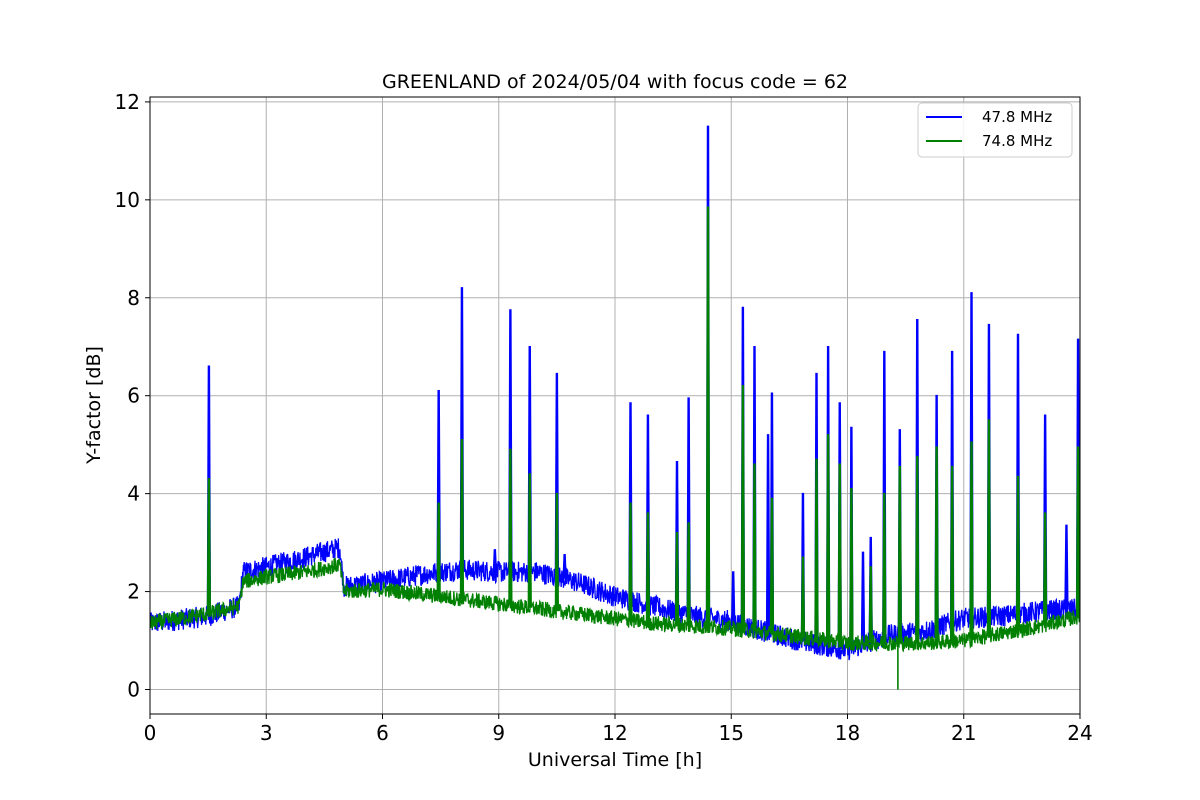 The height and width of the screenshot is (800, 1200). What do you see at coordinates (614, 733) in the screenshot?
I see `x-tick-label: 12` at bounding box center [614, 733].